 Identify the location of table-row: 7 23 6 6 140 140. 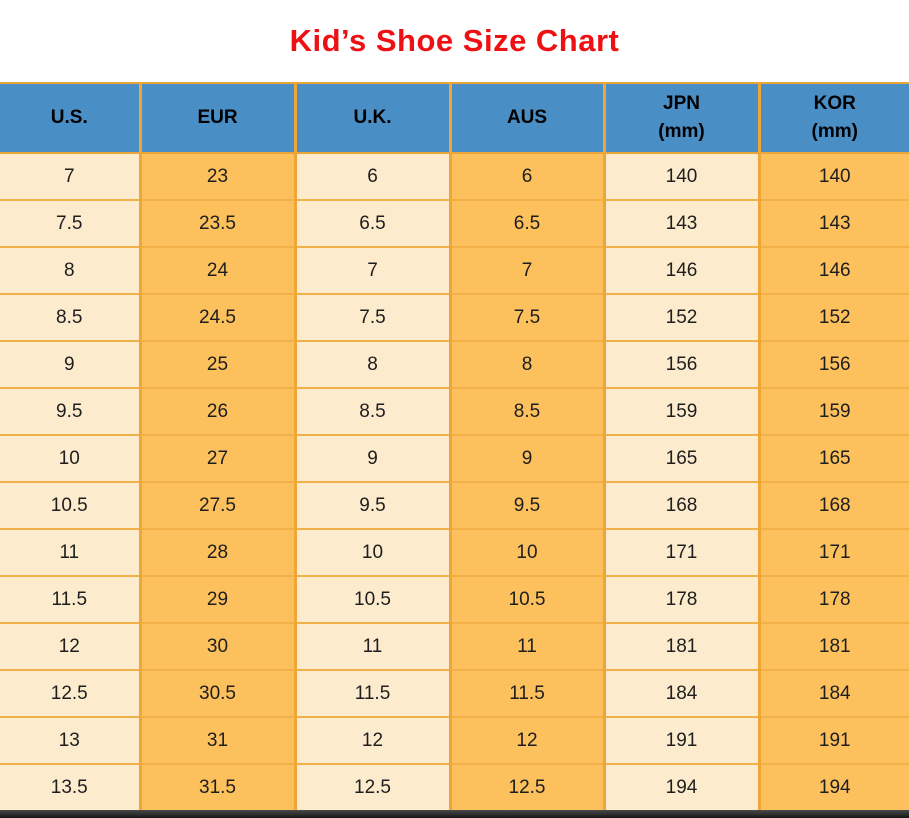
(454, 176).